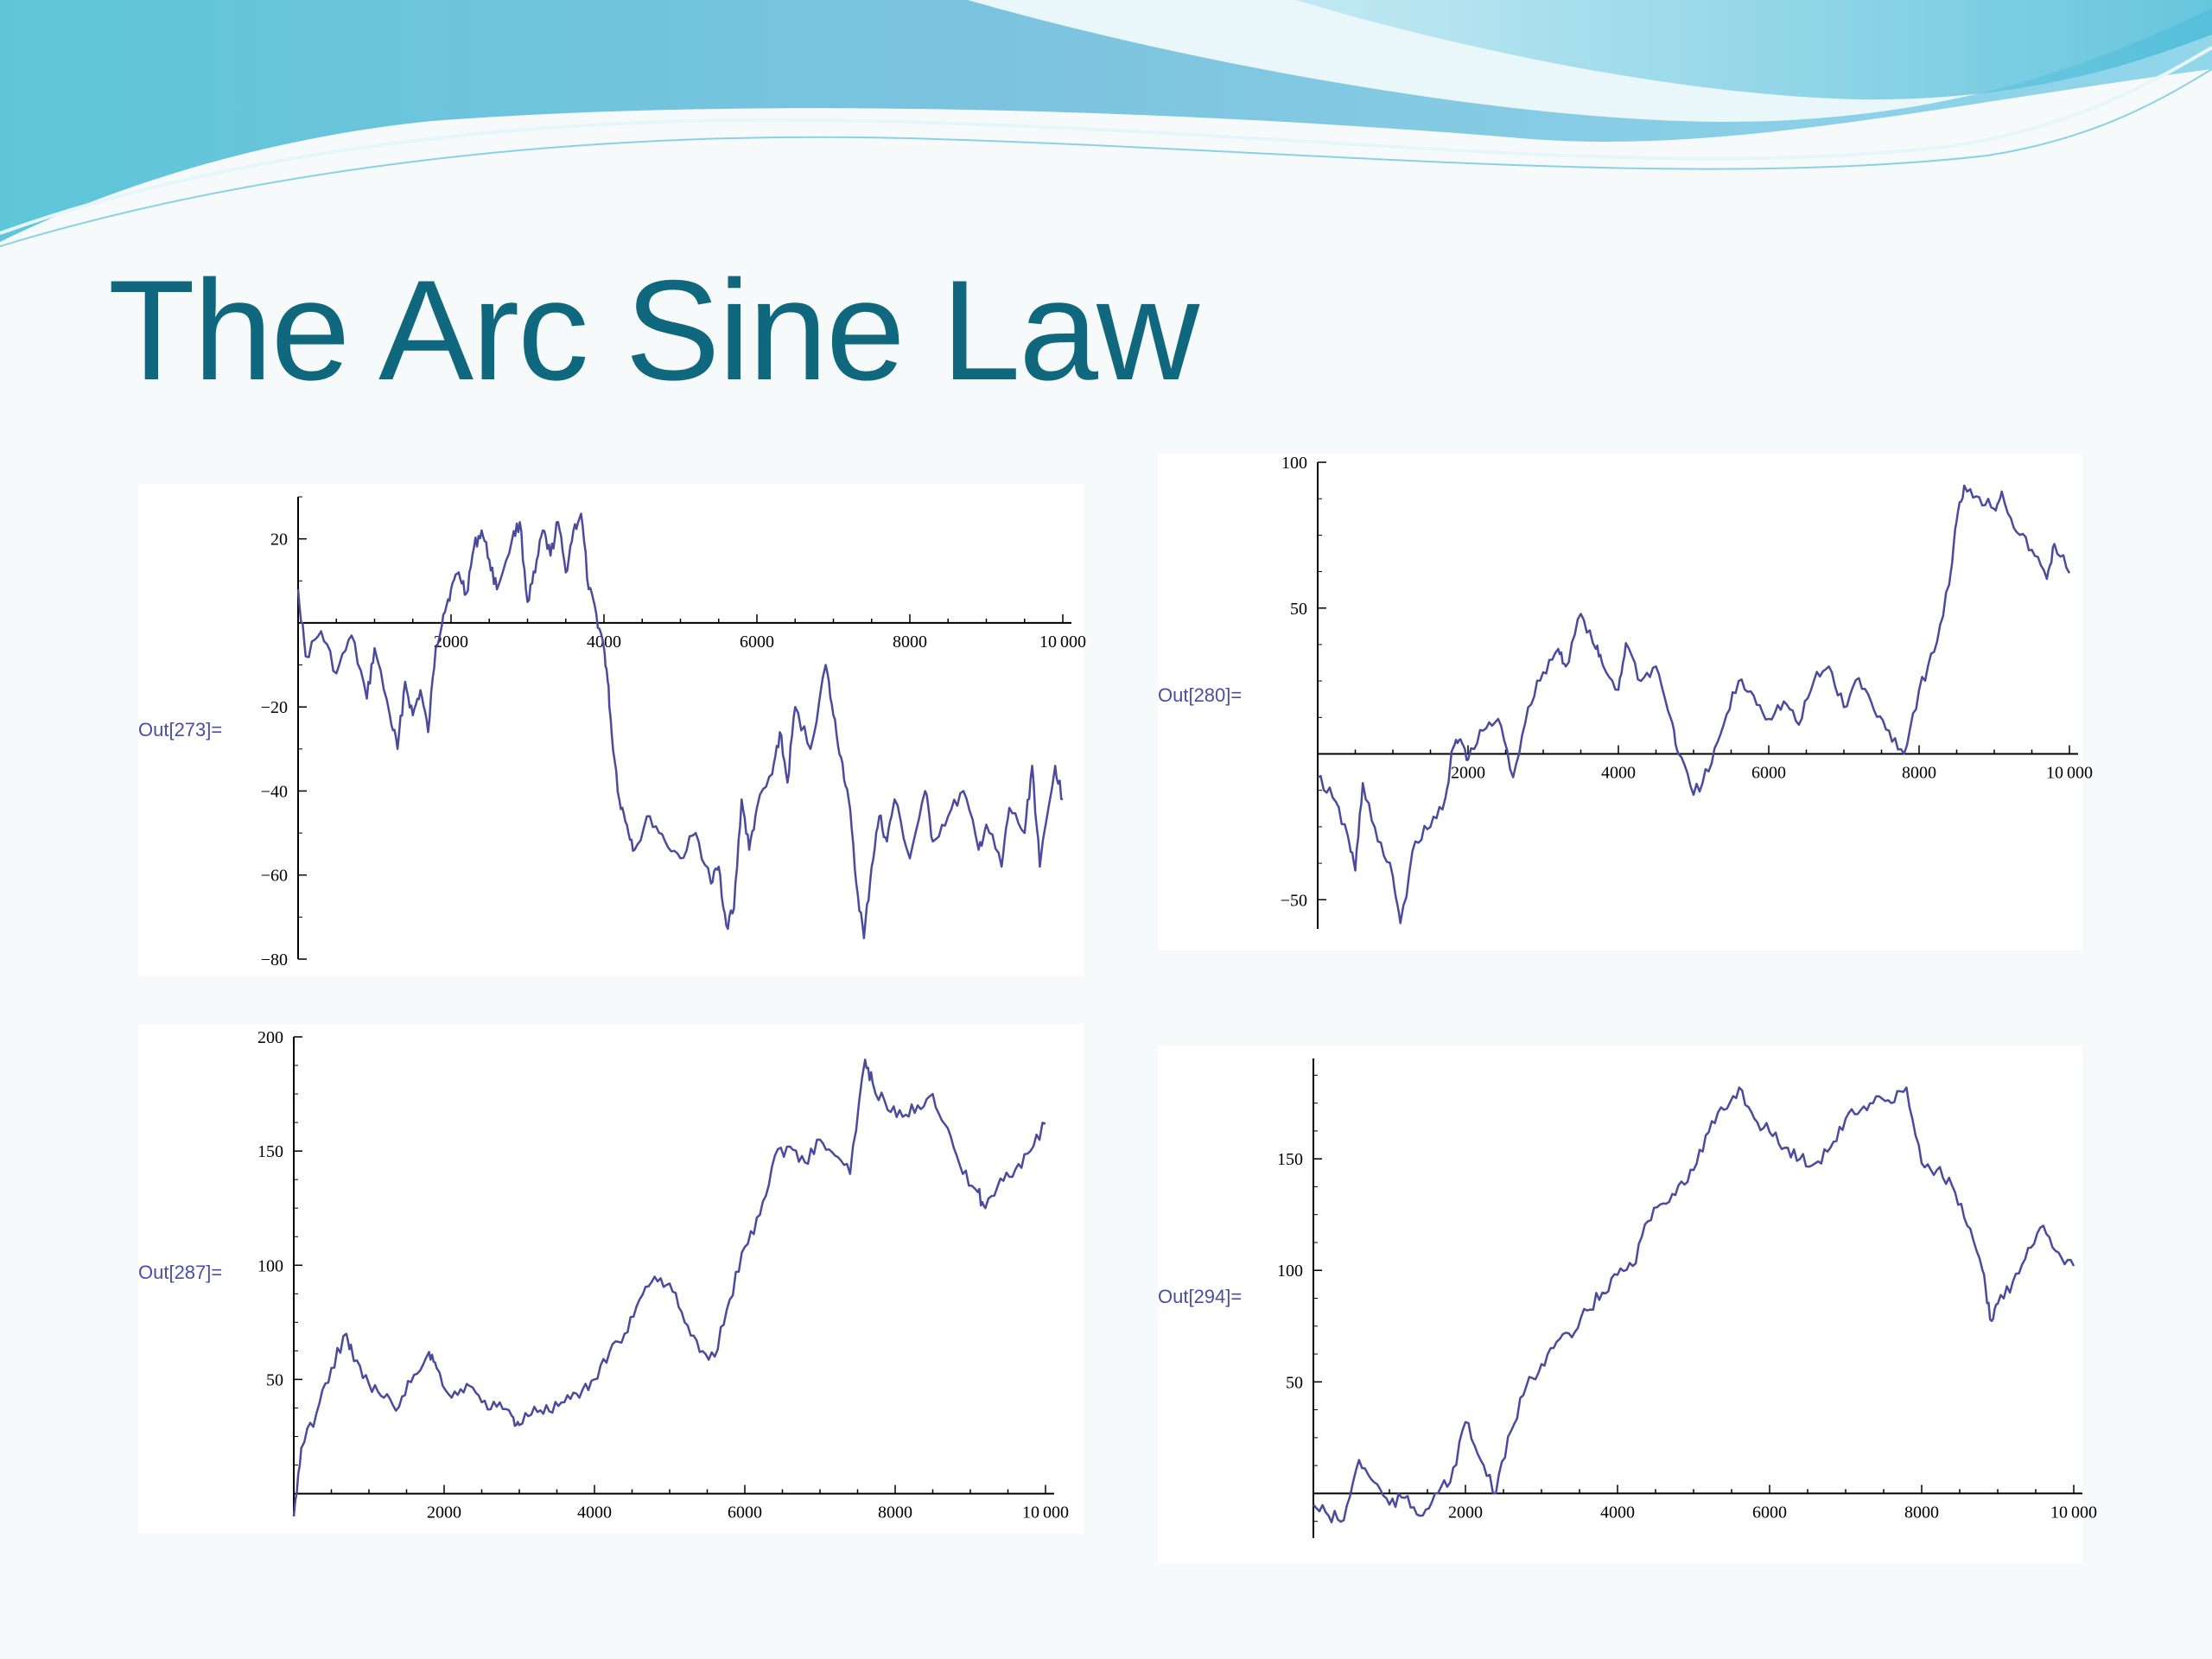  Describe the element at coordinates (180, 1272) in the screenshot. I see `out-label-287: Out[287]=` at that location.